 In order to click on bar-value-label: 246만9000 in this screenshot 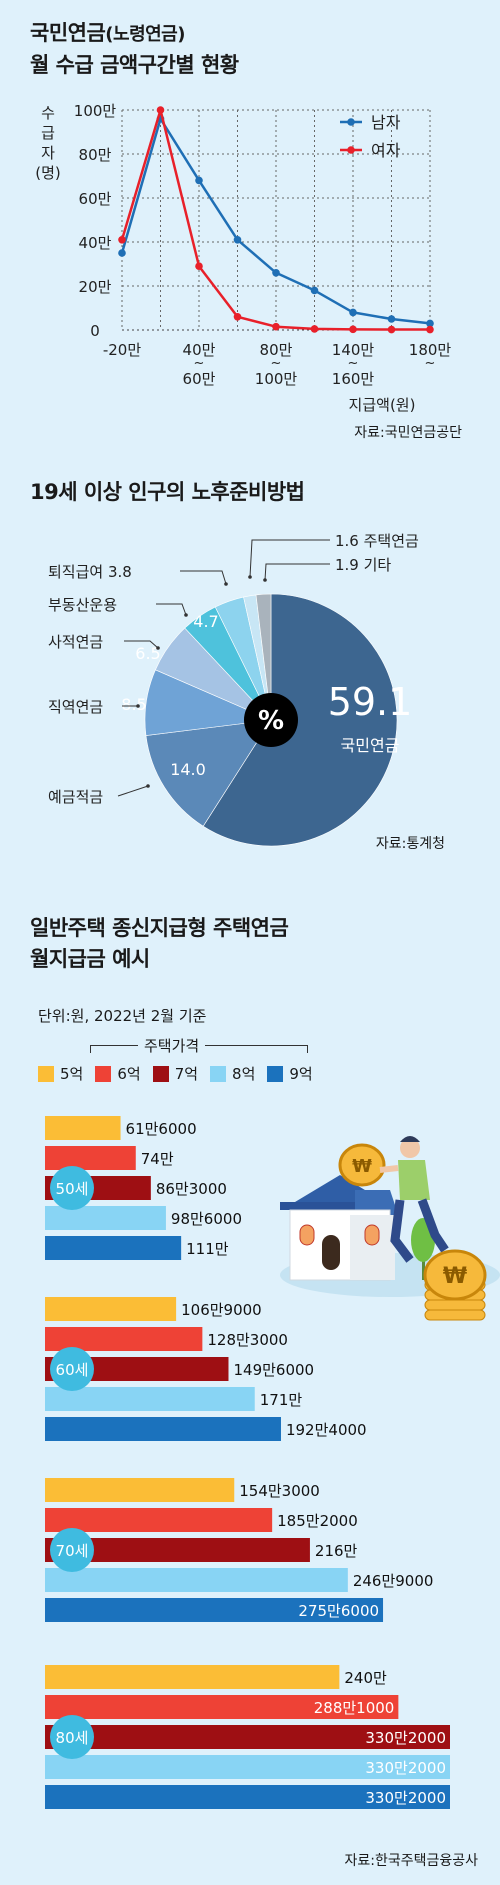, I will do `click(393, 1581)`.